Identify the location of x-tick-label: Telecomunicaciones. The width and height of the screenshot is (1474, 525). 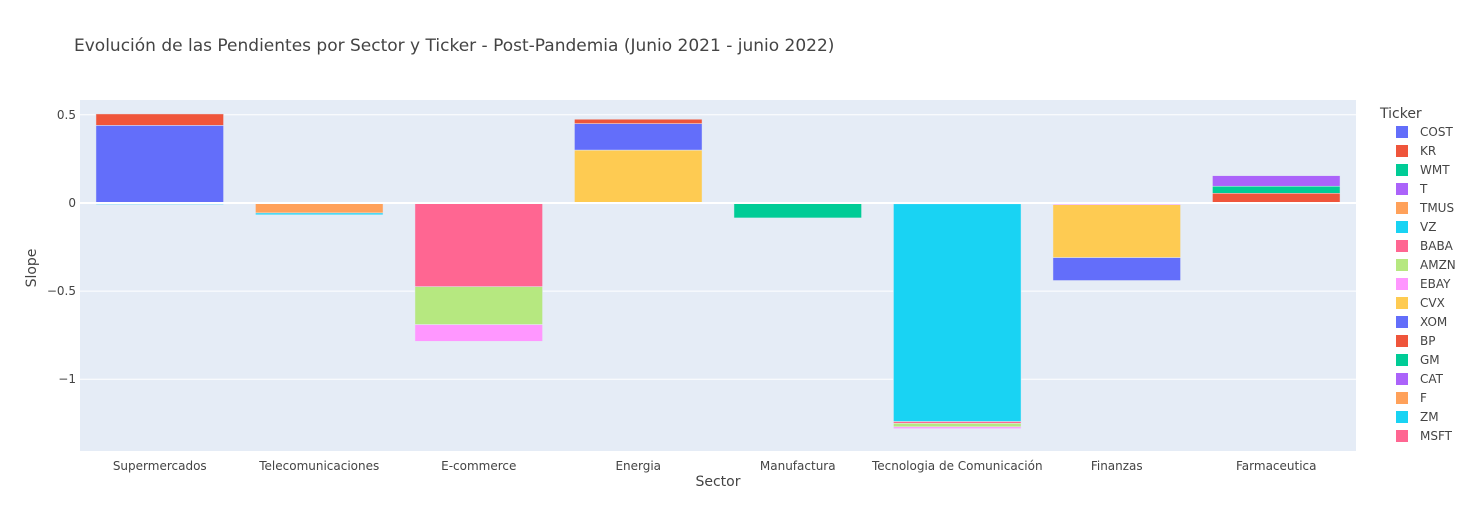
(318, 466).